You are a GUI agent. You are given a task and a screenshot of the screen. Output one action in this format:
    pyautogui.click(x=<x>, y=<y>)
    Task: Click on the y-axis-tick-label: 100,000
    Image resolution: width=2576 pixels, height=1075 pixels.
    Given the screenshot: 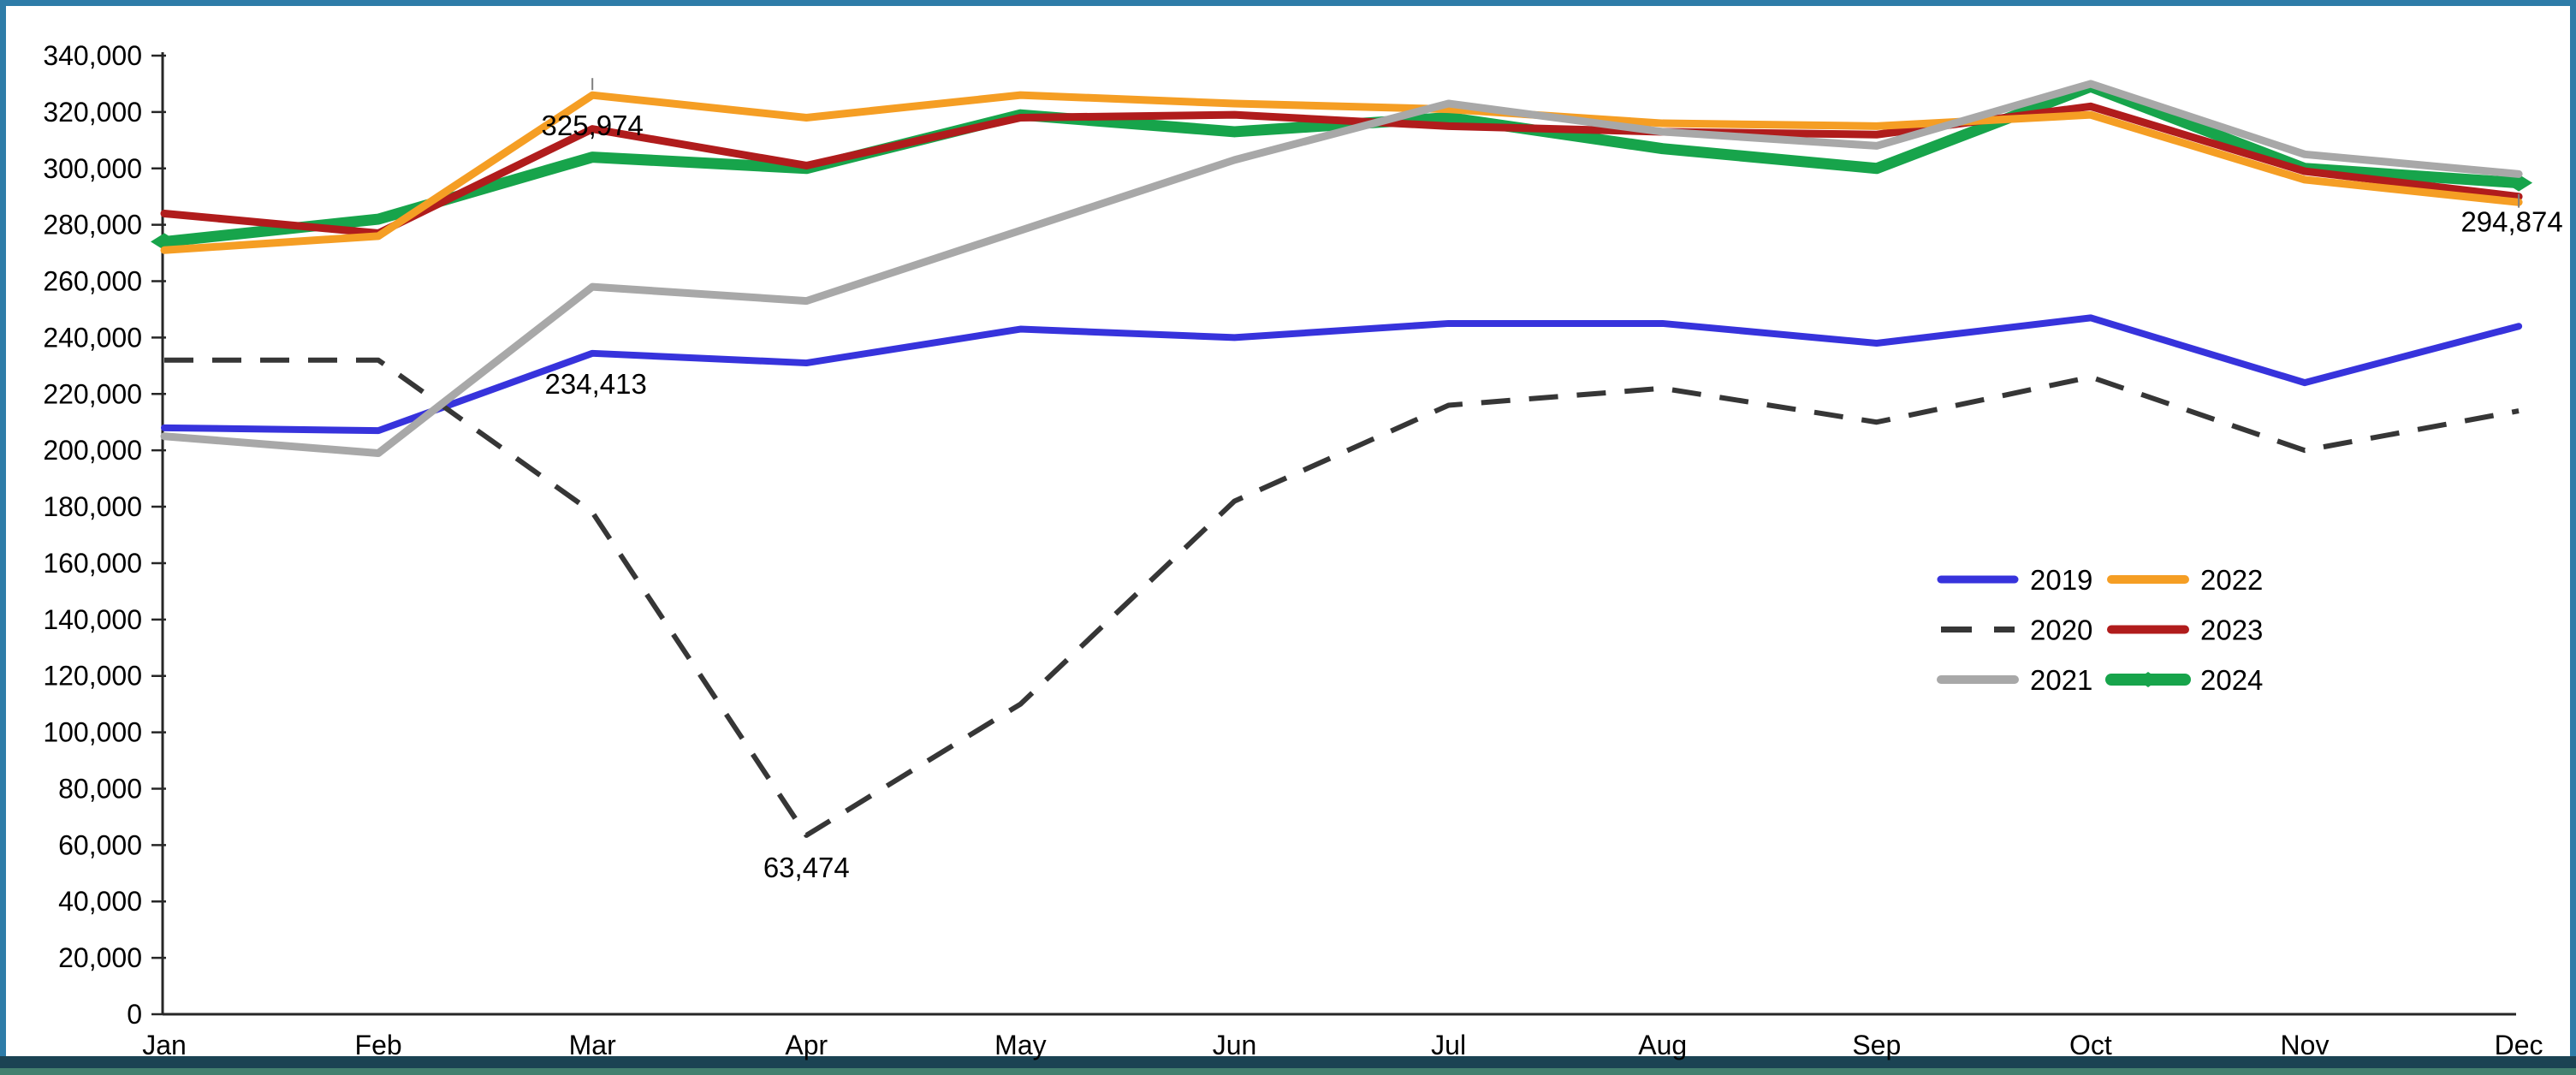 What is the action you would take?
    pyautogui.click(x=92, y=732)
    